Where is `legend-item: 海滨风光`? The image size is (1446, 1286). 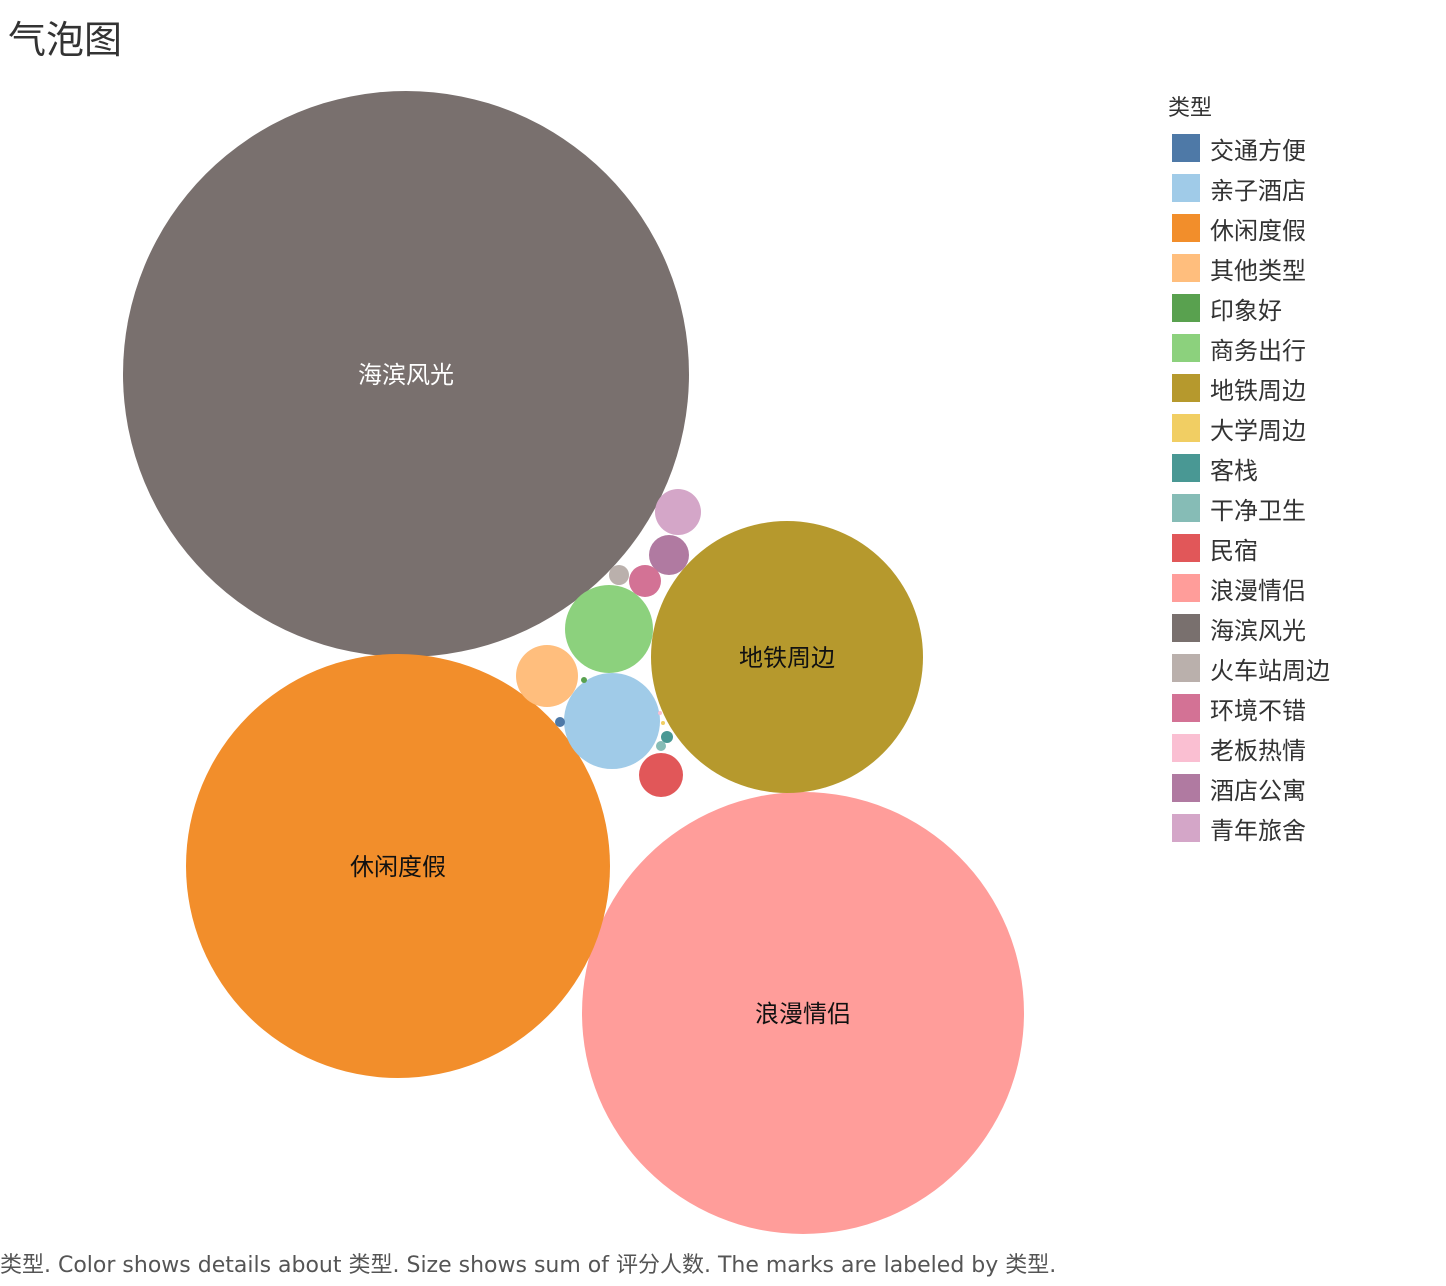
legend-item: 海滨风光 is located at coordinates (1303, 628).